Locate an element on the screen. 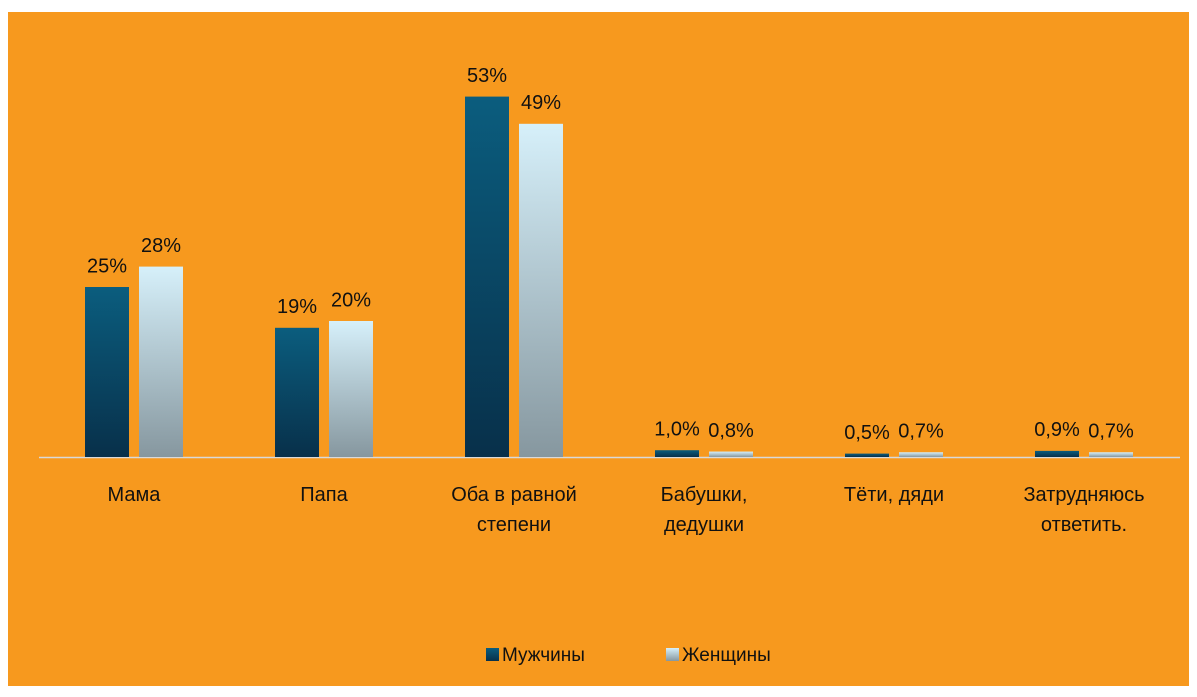 The width and height of the screenshot is (1197, 697). x-tick-label: Папа is located at coordinates (324, 495).